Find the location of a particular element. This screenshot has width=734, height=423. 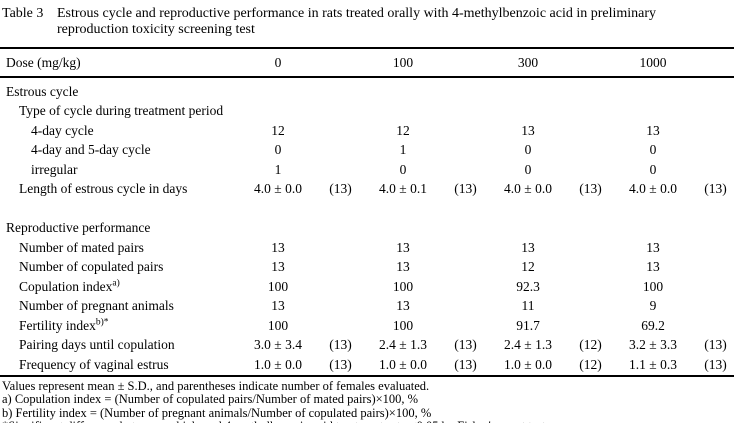

row-label: Number of mated pairs is located at coordinates (81, 247).